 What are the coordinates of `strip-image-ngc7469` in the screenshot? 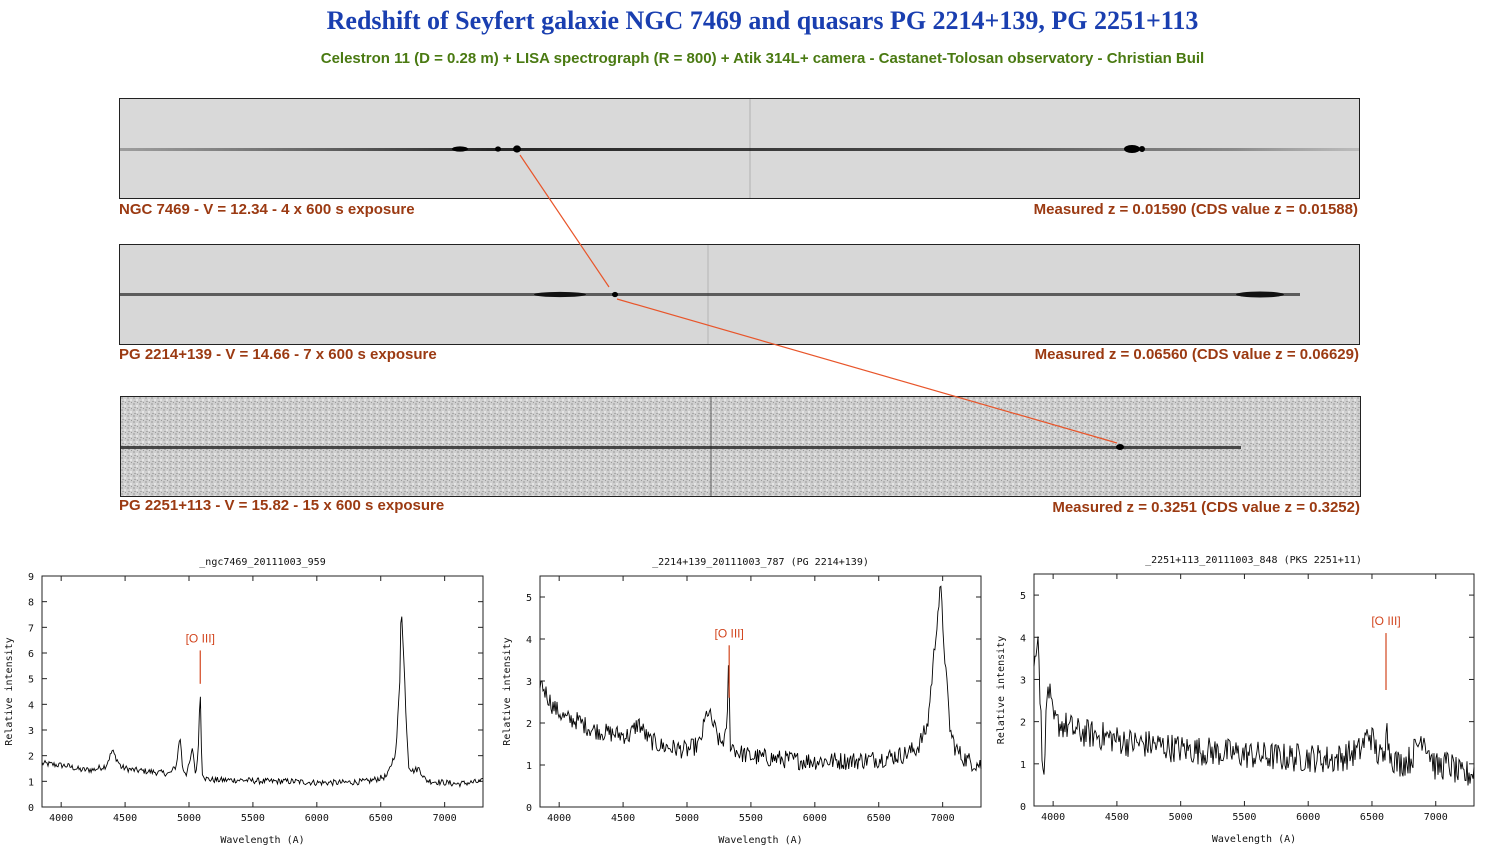 It's located at (739, 148).